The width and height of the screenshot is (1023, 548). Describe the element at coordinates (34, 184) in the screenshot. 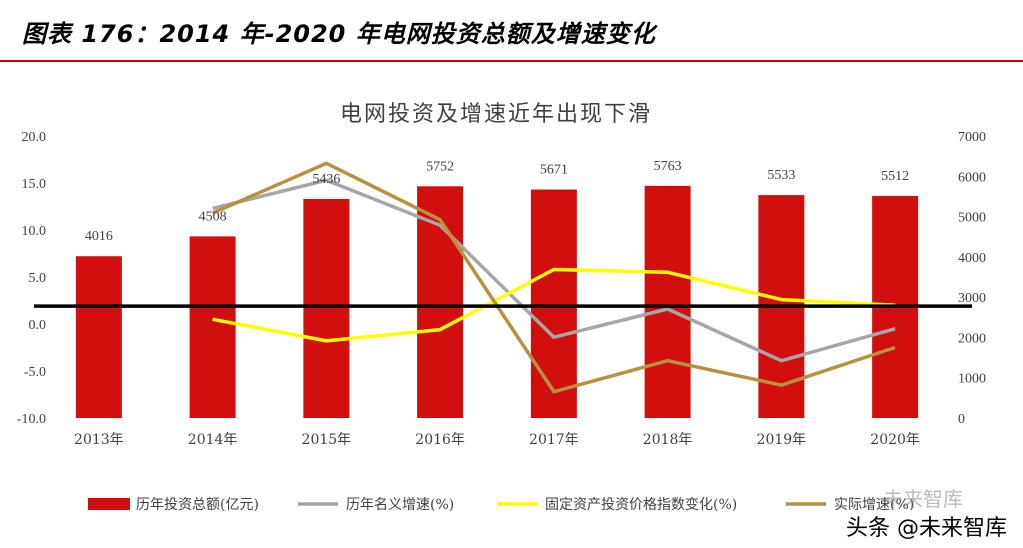

I see `left-tick-label: 15.0` at that location.